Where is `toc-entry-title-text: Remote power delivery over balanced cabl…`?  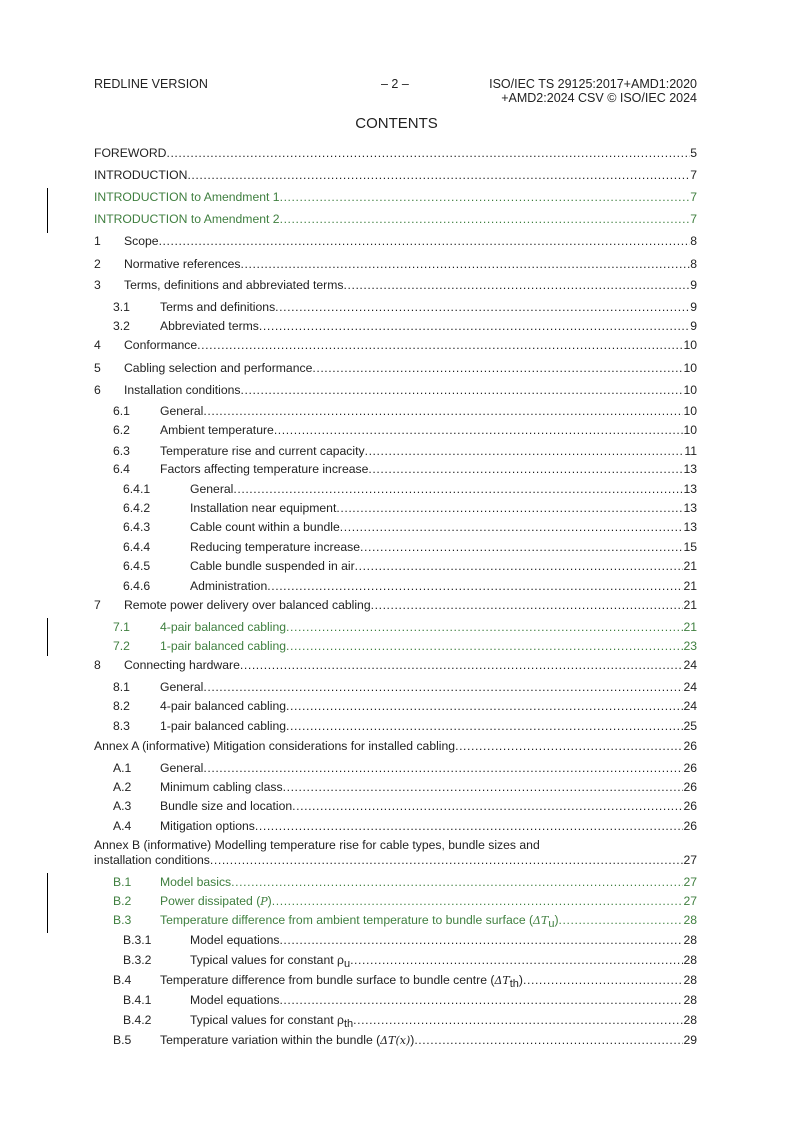
toc-entry-title-text: Remote power delivery over balanced cabl… is located at coordinates (247, 605).